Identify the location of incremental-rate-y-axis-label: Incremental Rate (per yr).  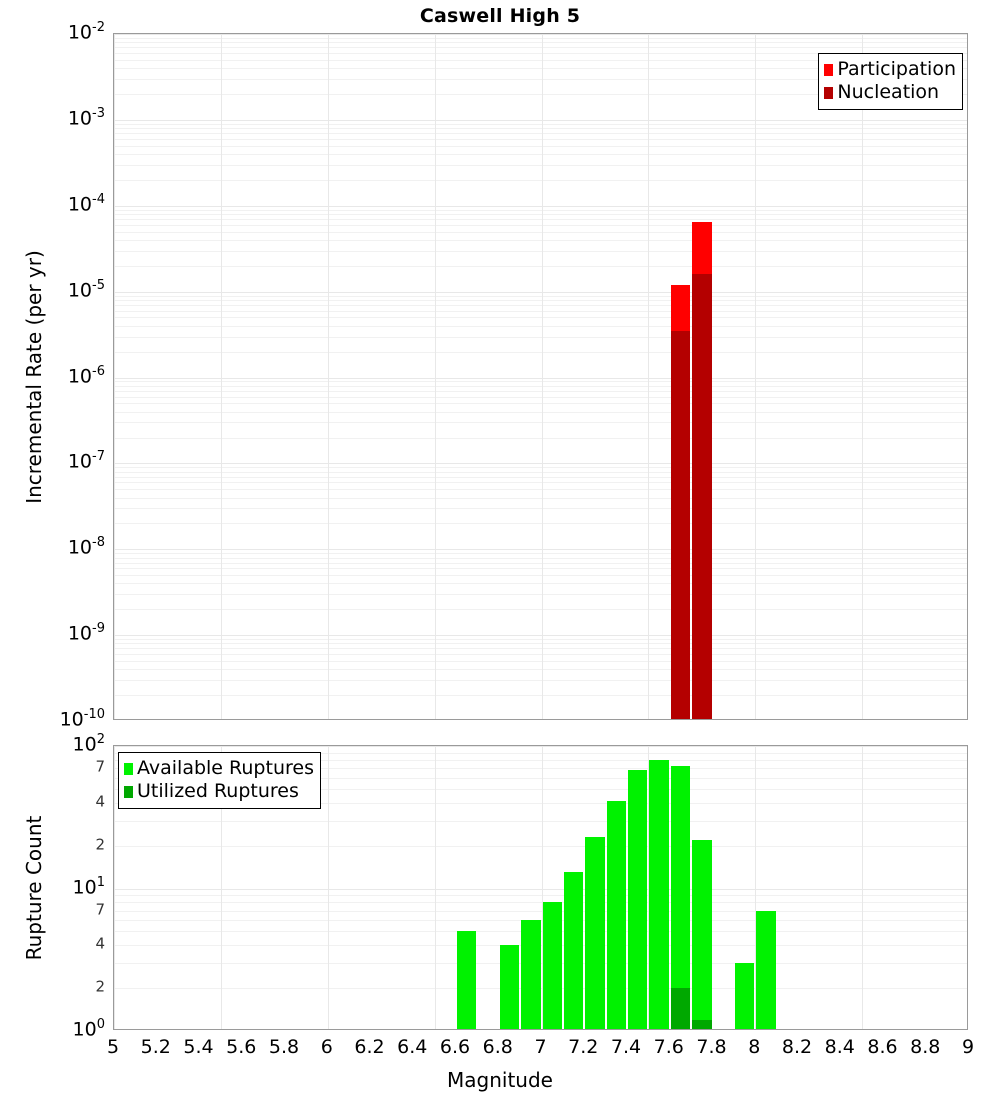
(34, 376).